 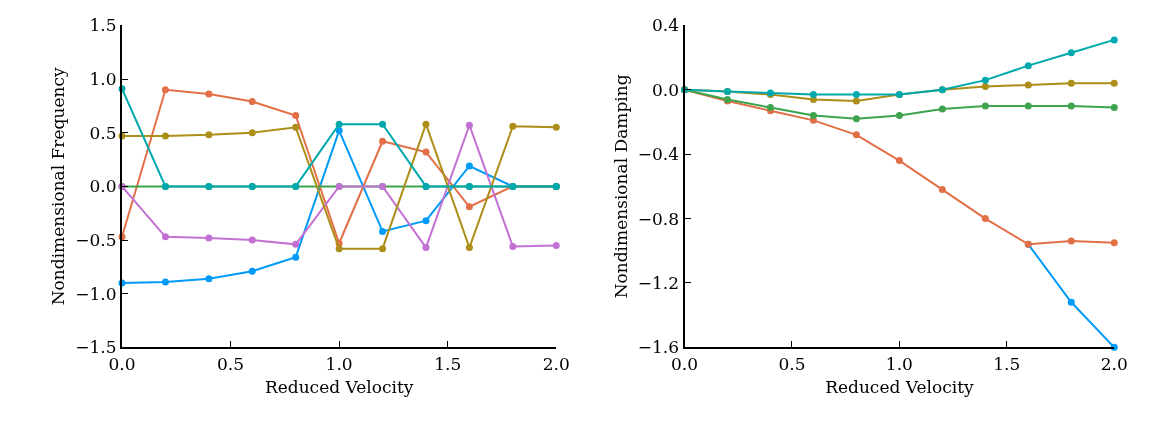 I want to click on y-tick-label: −0.8, so click(x=658, y=218).